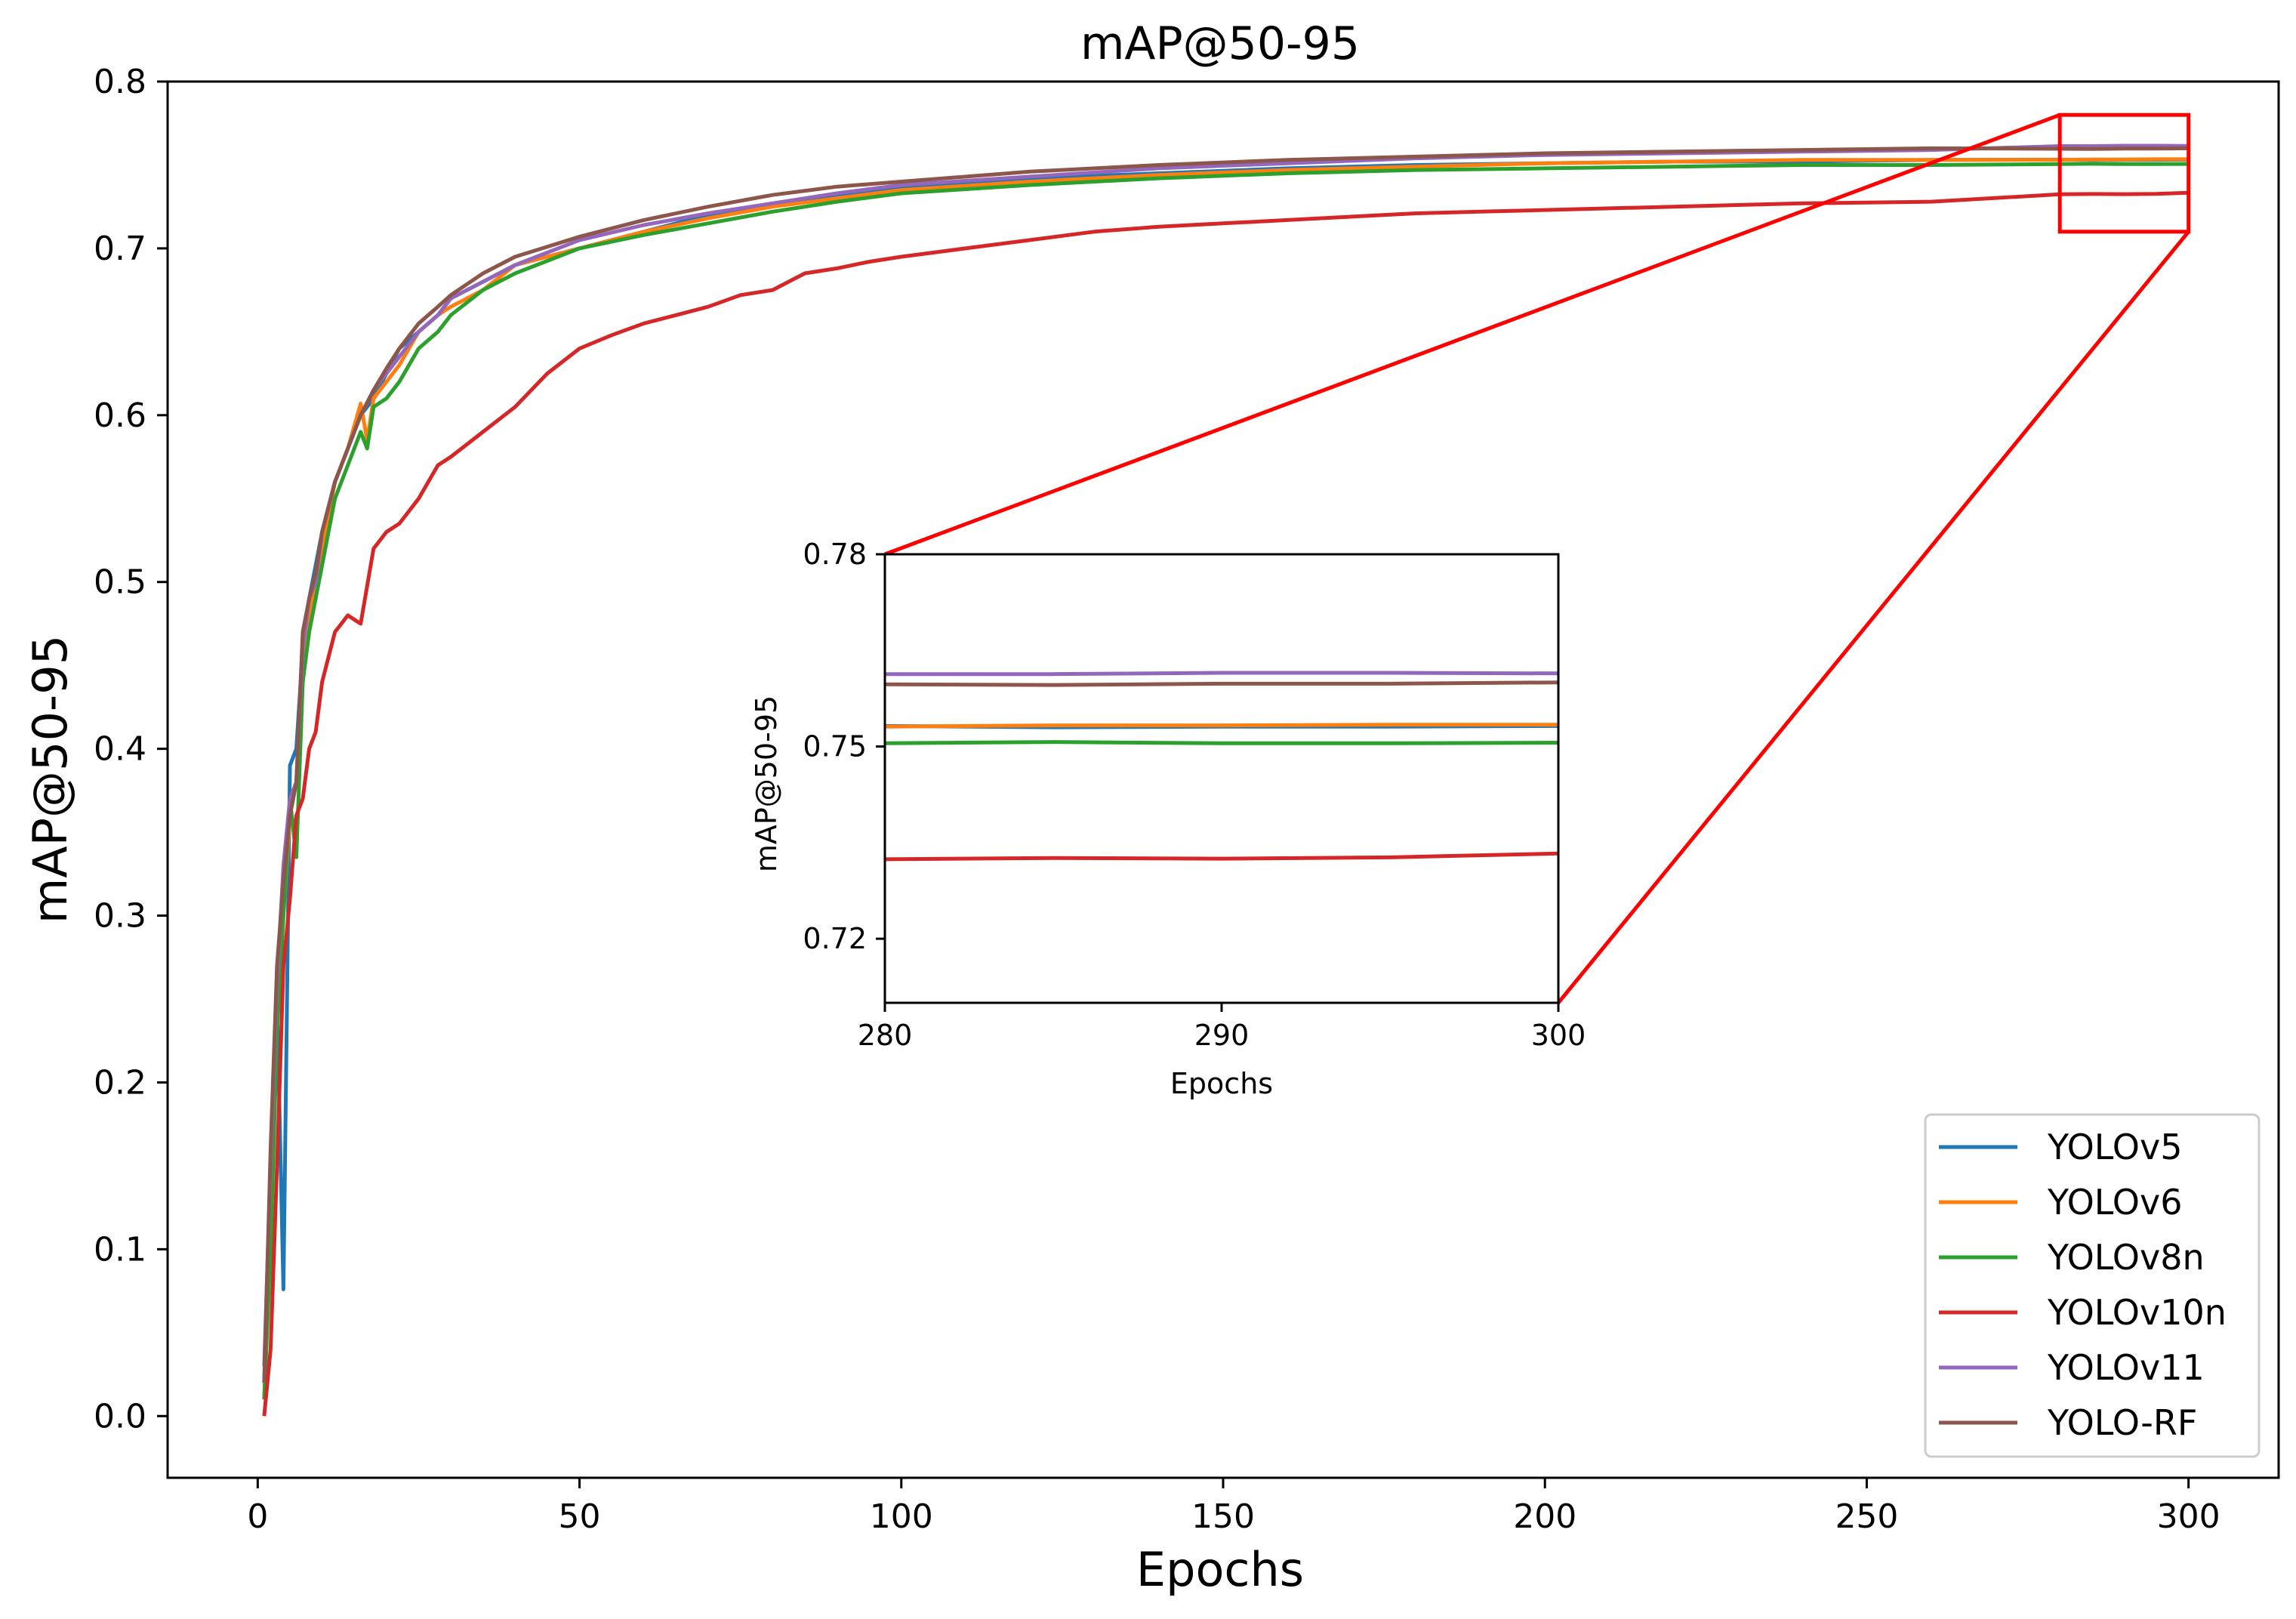 This screenshot has width=2296, height=1619. I want to click on legend-item: YOLOv5, so click(2061, 1147).